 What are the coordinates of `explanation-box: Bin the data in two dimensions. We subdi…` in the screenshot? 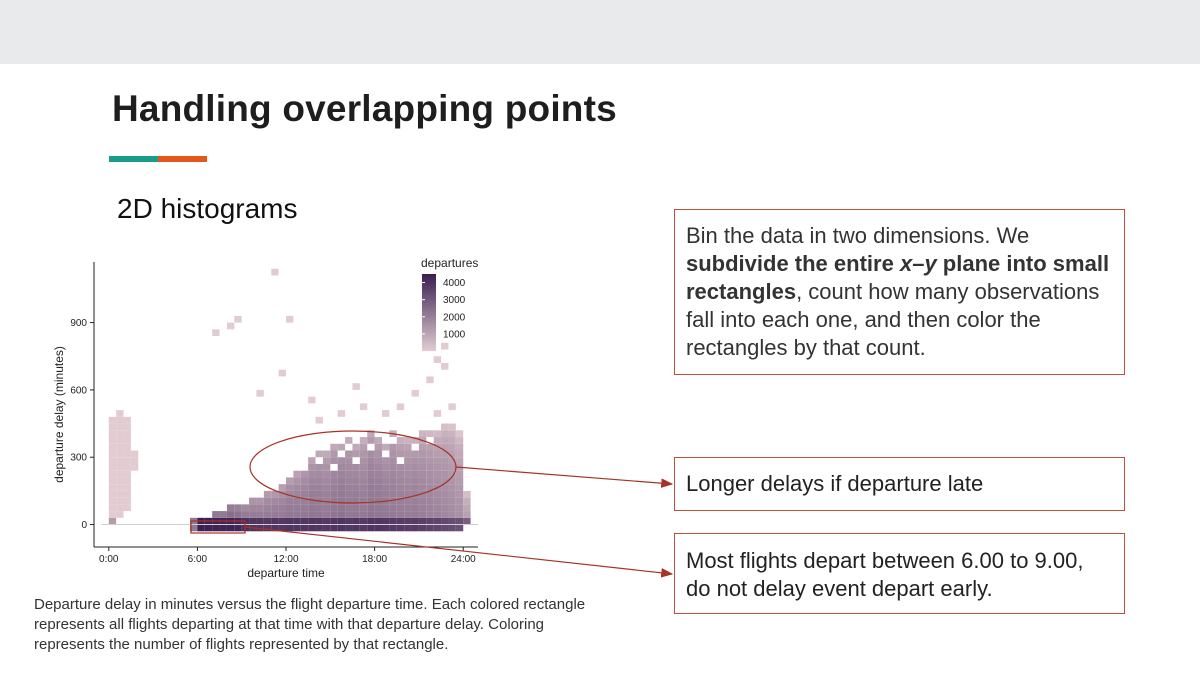 It's located at (899, 292).